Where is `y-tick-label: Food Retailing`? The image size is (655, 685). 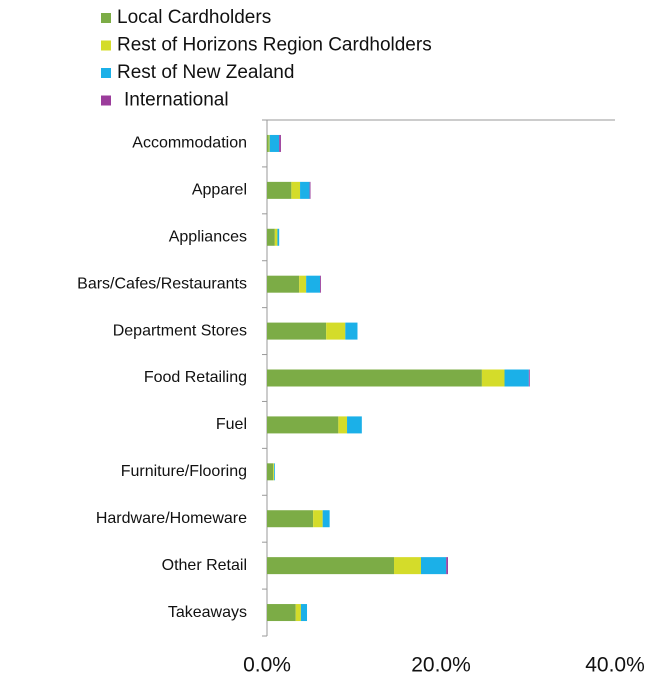 y-tick-label: Food Retailing is located at coordinates (195, 377).